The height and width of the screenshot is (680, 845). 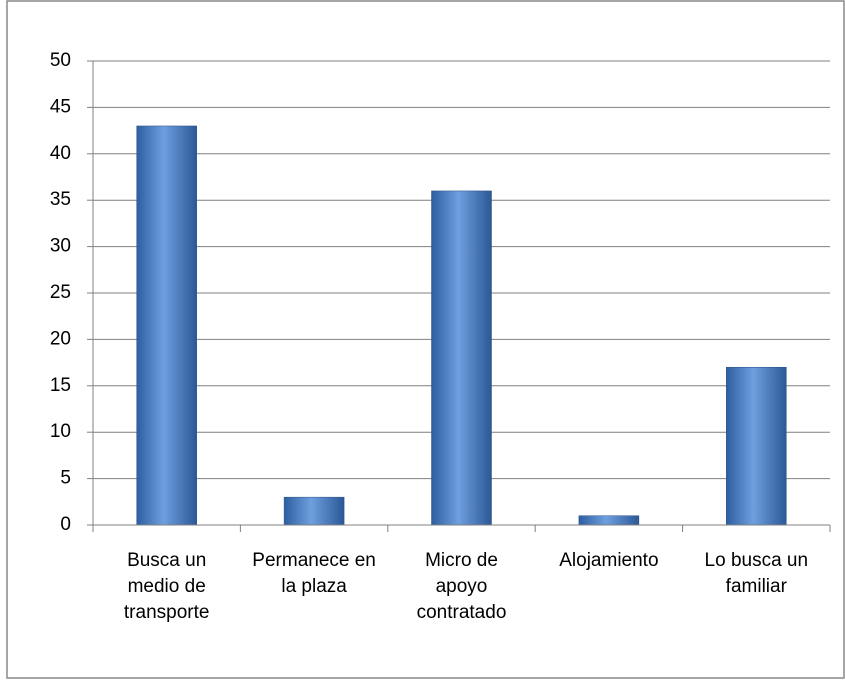 What do you see at coordinates (60, 338) in the screenshot?
I see `y-tick-label: 20` at bounding box center [60, 338].